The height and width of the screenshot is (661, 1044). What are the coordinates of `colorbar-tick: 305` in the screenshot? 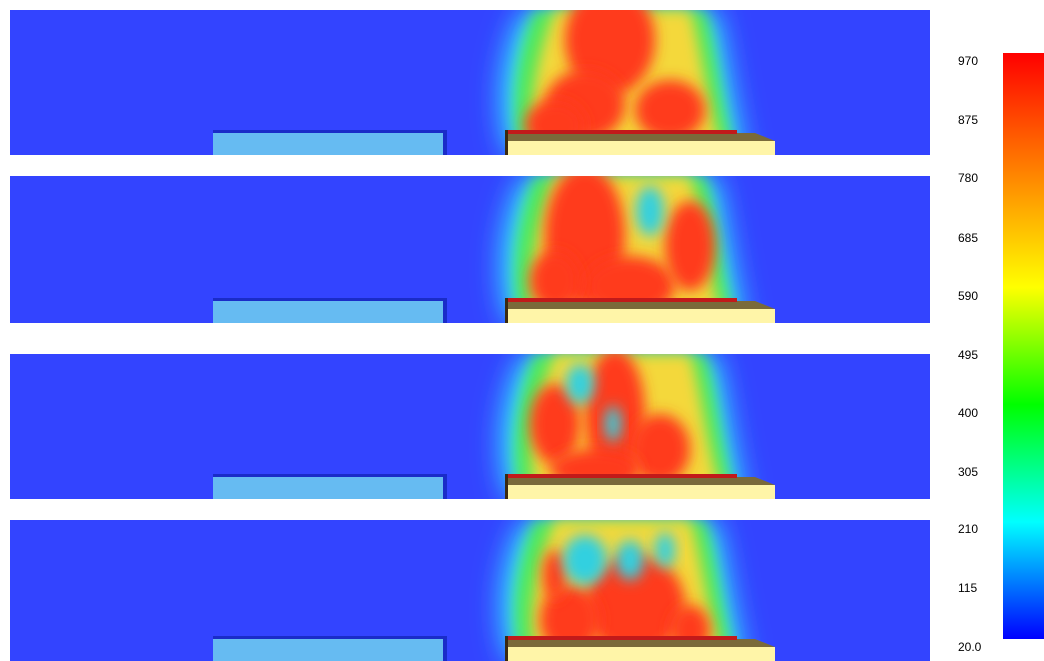 It's located at (968, 472).